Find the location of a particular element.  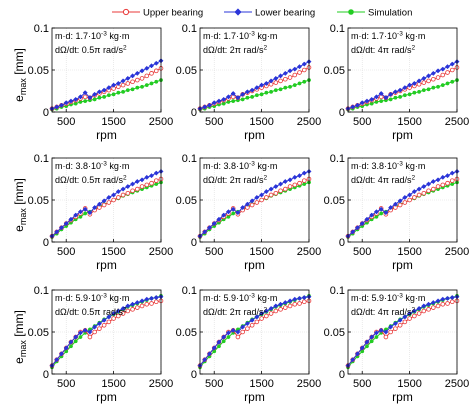

annotation-mass-eccentricity: m·d: 5.9·10-3 kg·m is located at coordinates (92, 298).